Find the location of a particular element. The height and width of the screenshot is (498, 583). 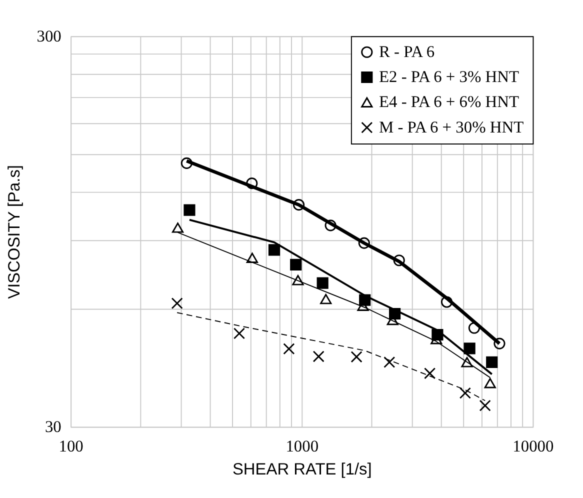

legend-label: M - PA 6 + 30% HNT is located at coordinates (451, 126).